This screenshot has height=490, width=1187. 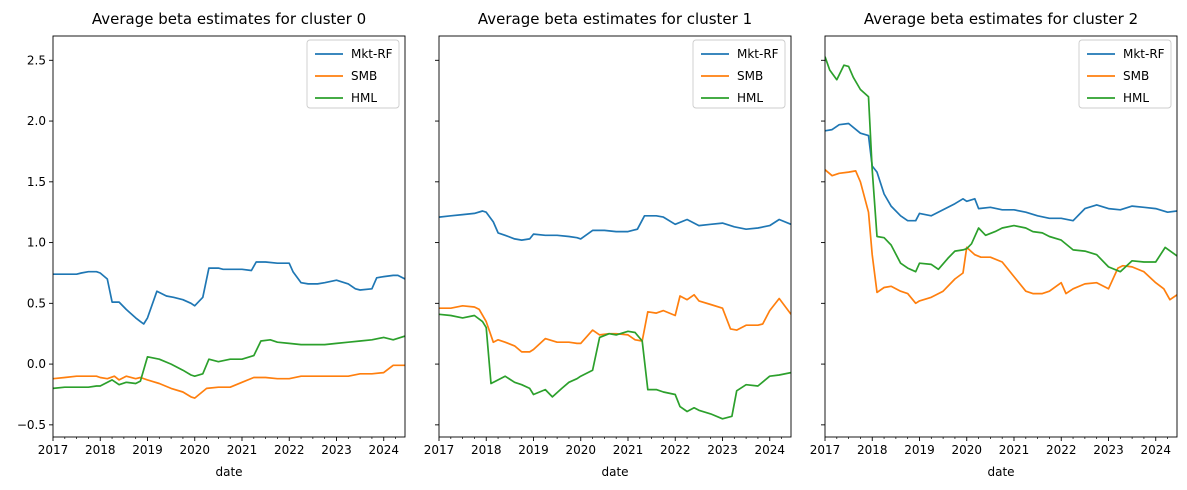 What do you see at coordinates (36, 121) in the screenshot?
I see `y-tick-label: 2.0` at bounding box center [36, 121].